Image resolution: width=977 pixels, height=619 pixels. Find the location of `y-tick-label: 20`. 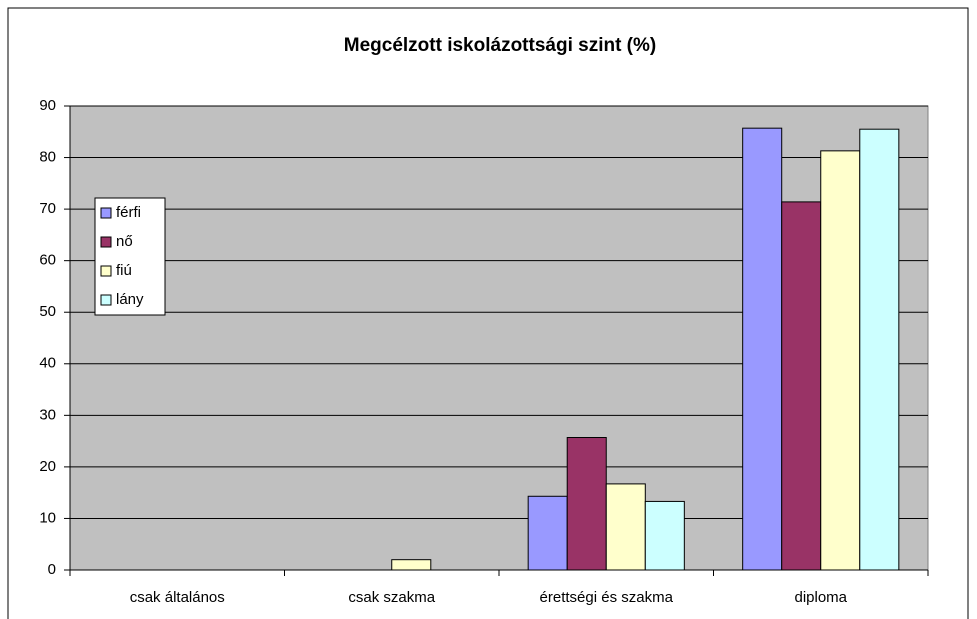

y-tick-label: 20 is located at coordinates (47, 466).